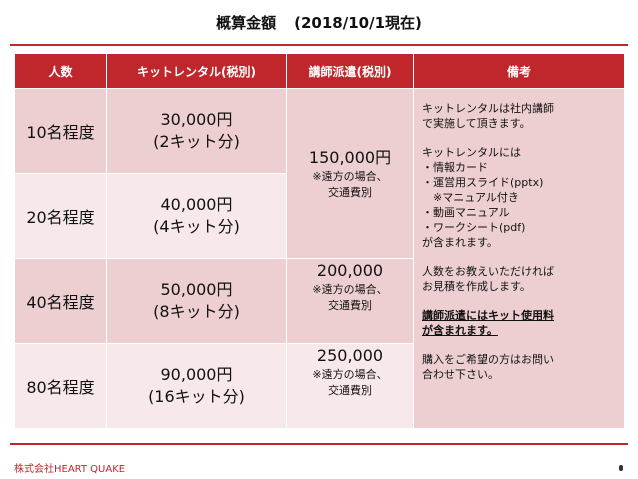 Image resolution: width=638 pixels, height=479 pixels. What do you see at coordinates (319, 45) in the screenshot?
I see `top-divider` at bounding box center [319, 45].